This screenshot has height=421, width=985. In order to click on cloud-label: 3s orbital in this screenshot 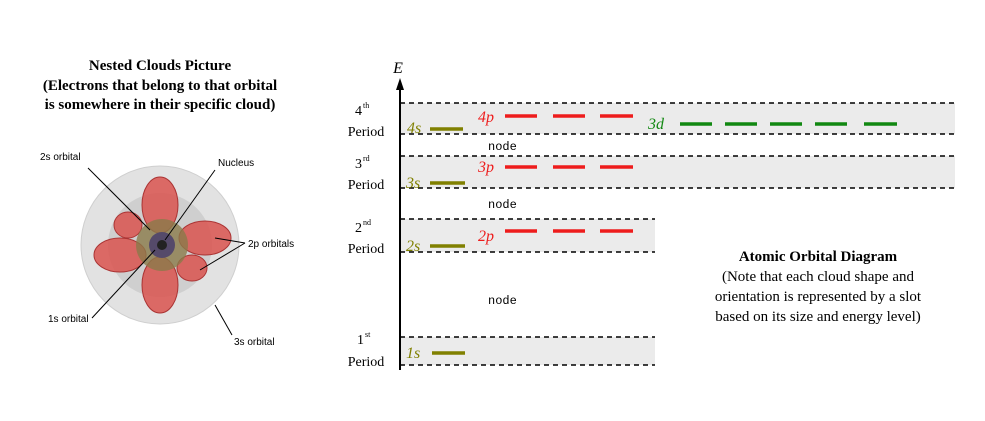, I will do `click(254, 342)`.